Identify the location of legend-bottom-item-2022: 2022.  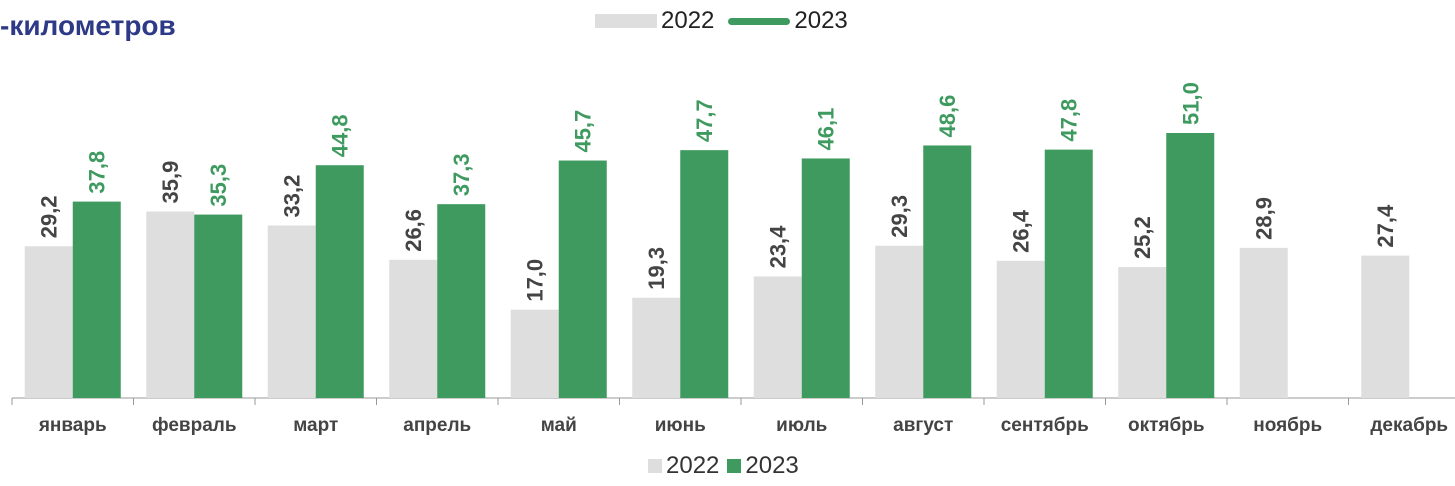
(683, 466).